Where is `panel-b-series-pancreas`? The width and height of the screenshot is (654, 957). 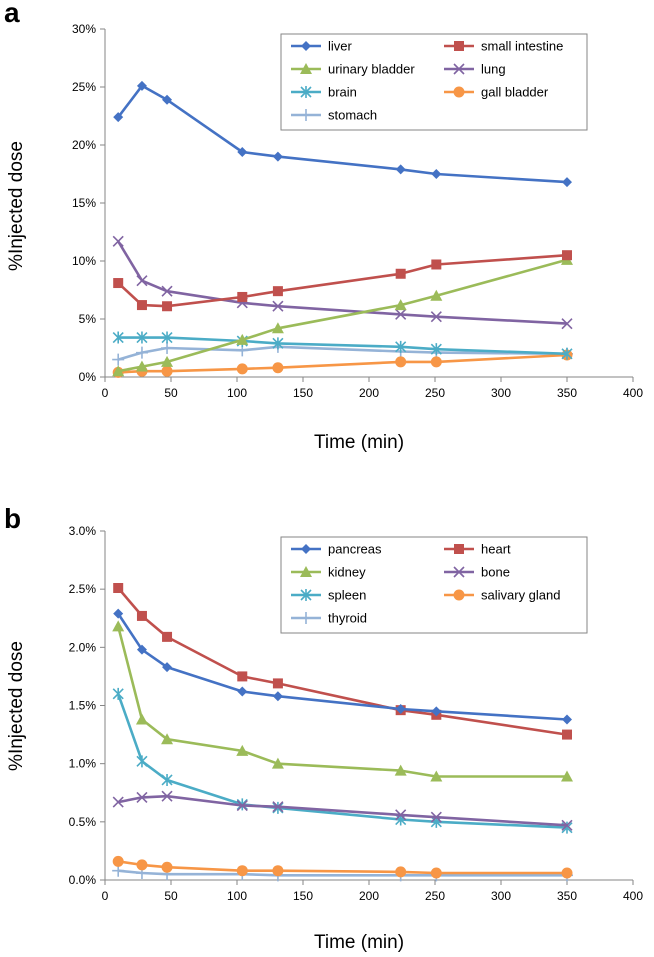
panel-b-series-pancreas is located at coordinates (342, 666).